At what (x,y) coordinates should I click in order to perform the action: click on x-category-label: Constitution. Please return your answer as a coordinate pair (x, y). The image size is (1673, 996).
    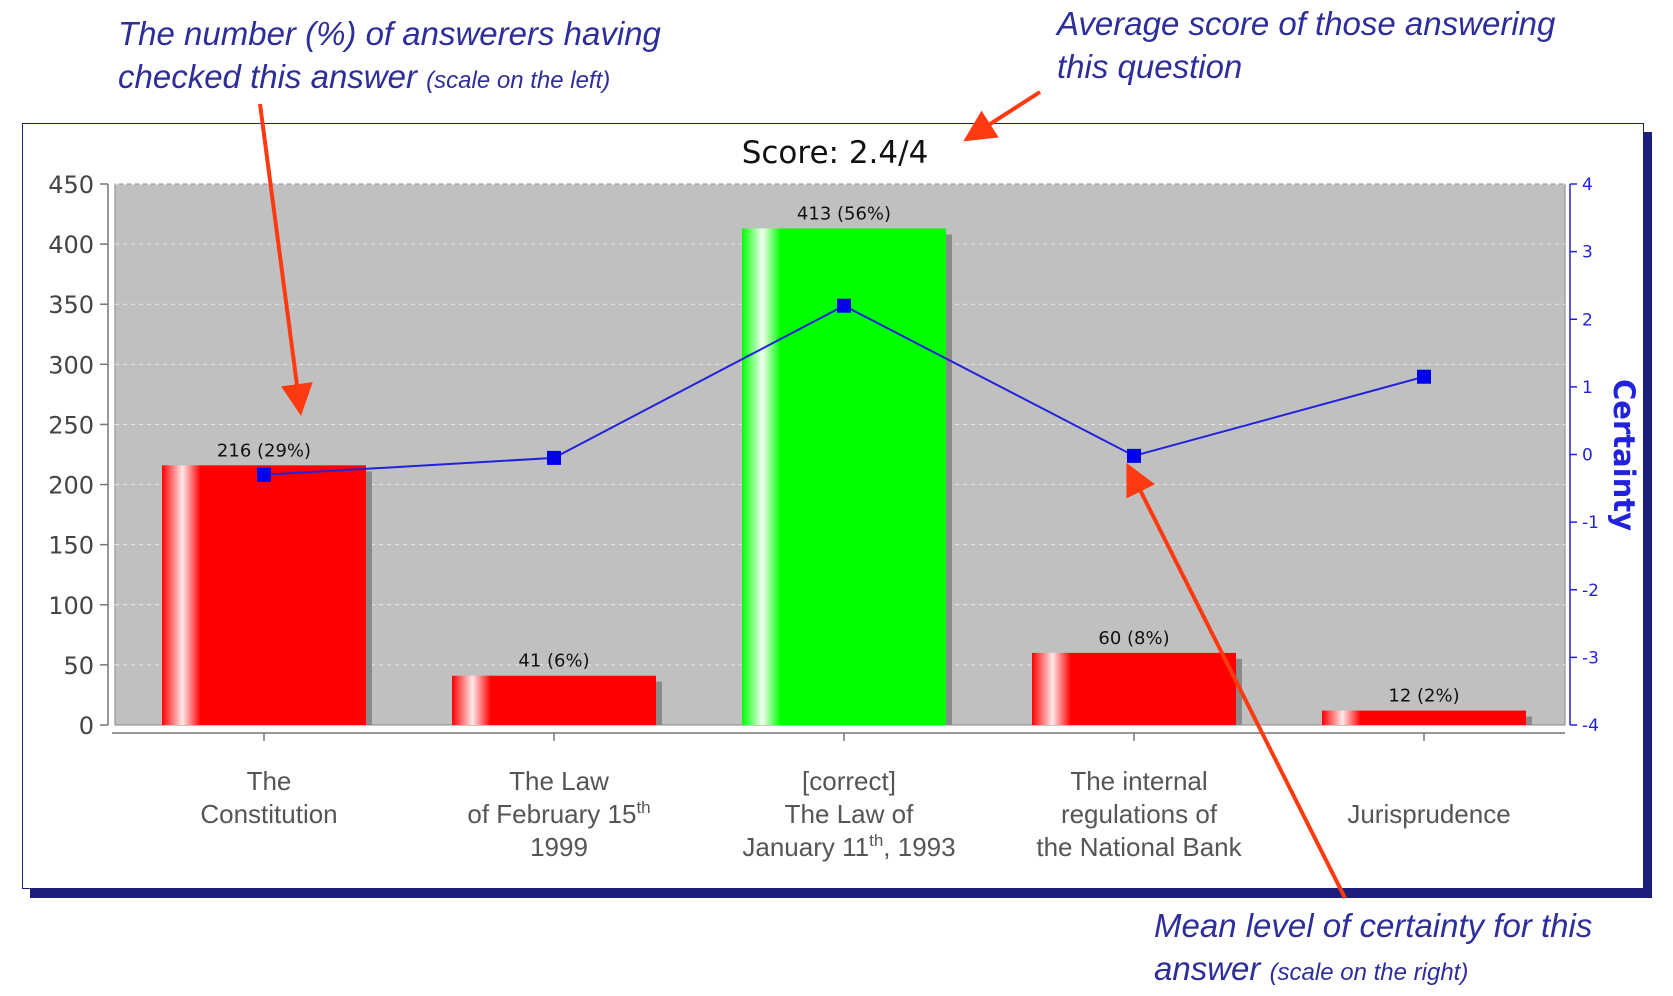
    Looking at the image, I should click on (268, 814).